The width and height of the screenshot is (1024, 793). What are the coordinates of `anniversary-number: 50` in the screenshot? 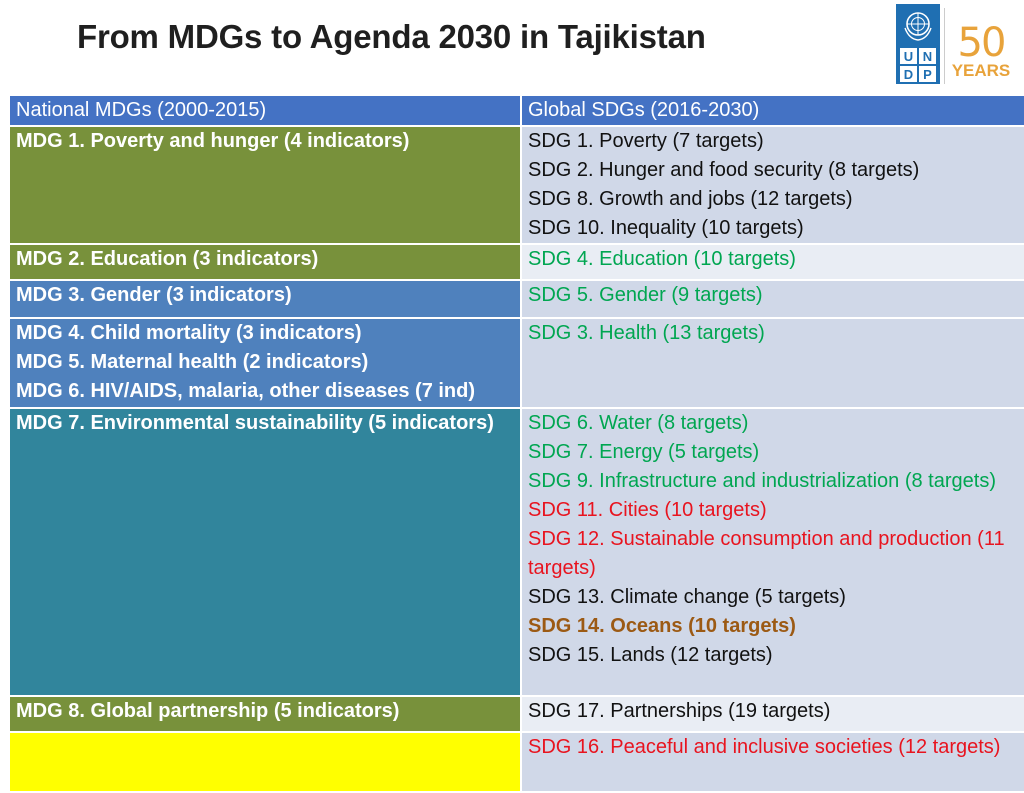 It's located at (982, 43).